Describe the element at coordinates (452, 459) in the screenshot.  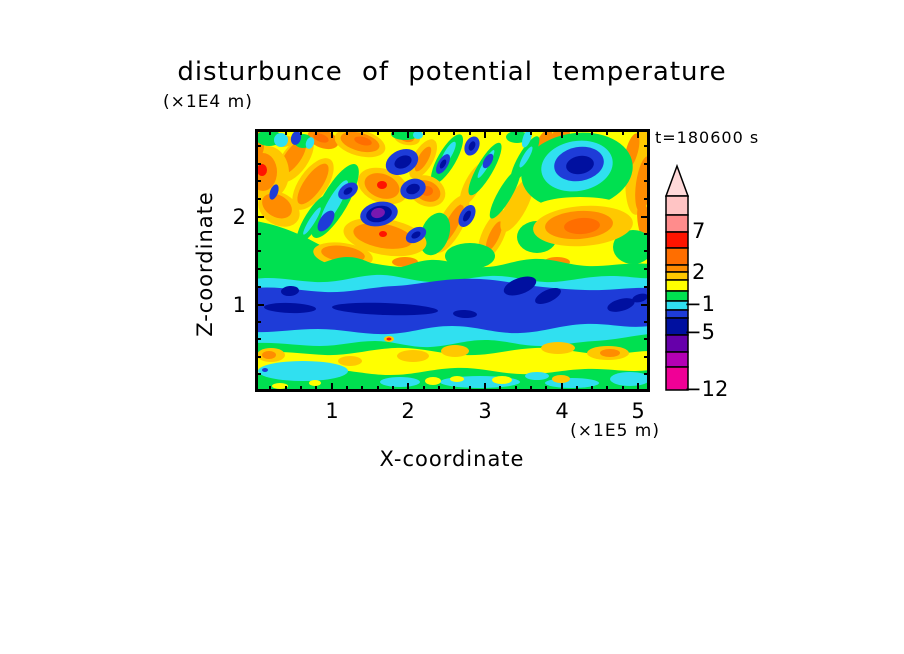
I see `x-axis-title: X-coordinate` at that location.